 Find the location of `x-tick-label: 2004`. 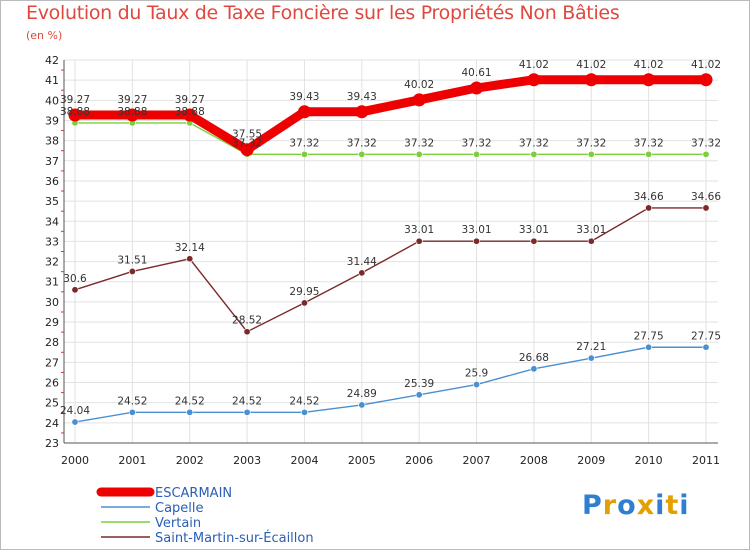

x-tick-label: 2004 is located at coordinates (304, 460).